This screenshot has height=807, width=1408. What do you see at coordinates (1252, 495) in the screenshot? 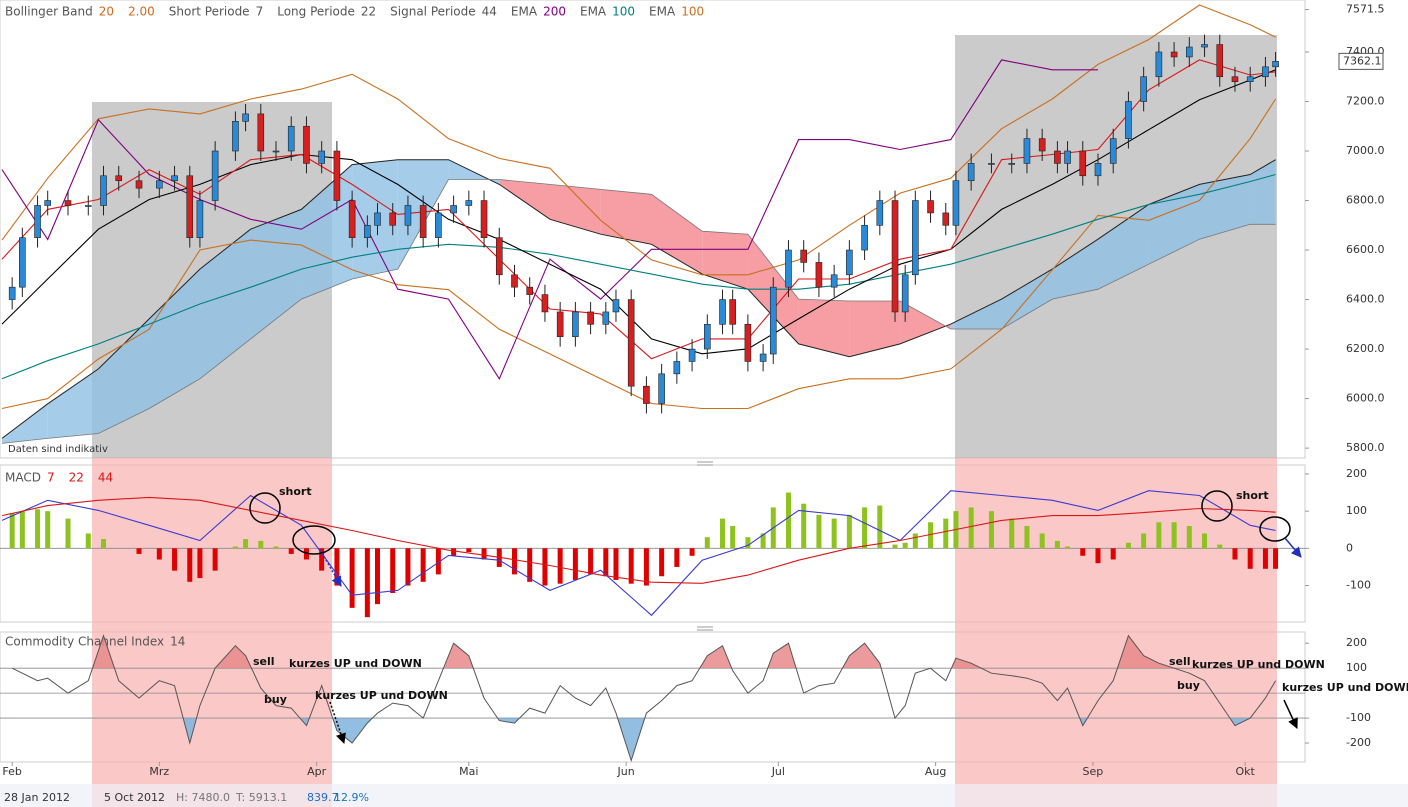
I see `annotation: short` at bounding box center [1252, 495].